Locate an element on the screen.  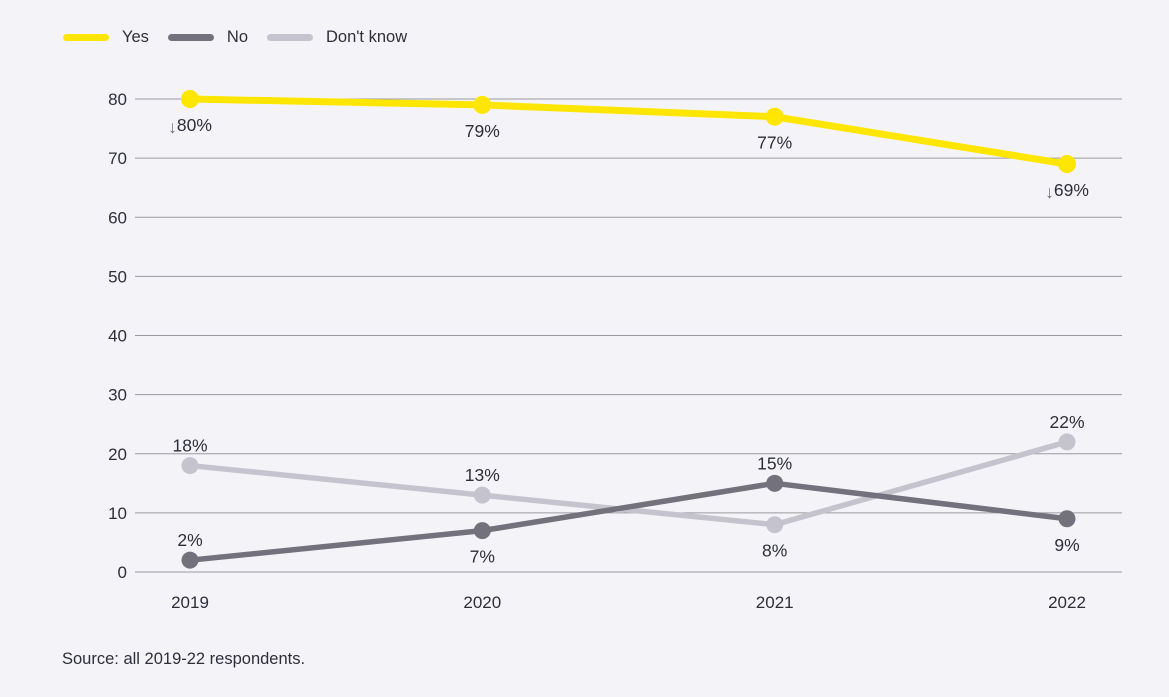
point-no-2021 is located at coordinates (775, 483).